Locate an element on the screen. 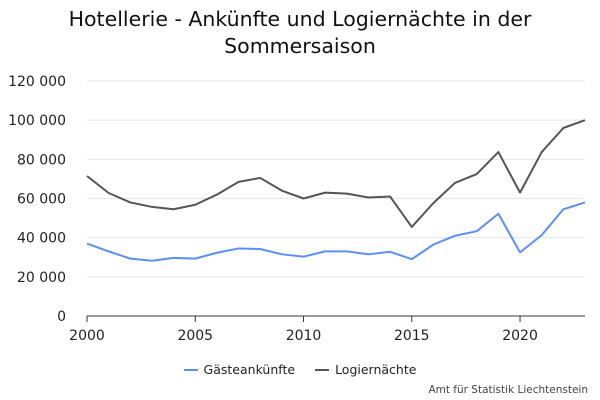 Image resolution: width=600 pixels, height=400 pixels. x-tick-label: 2015 is located at coordinates (412, 336).